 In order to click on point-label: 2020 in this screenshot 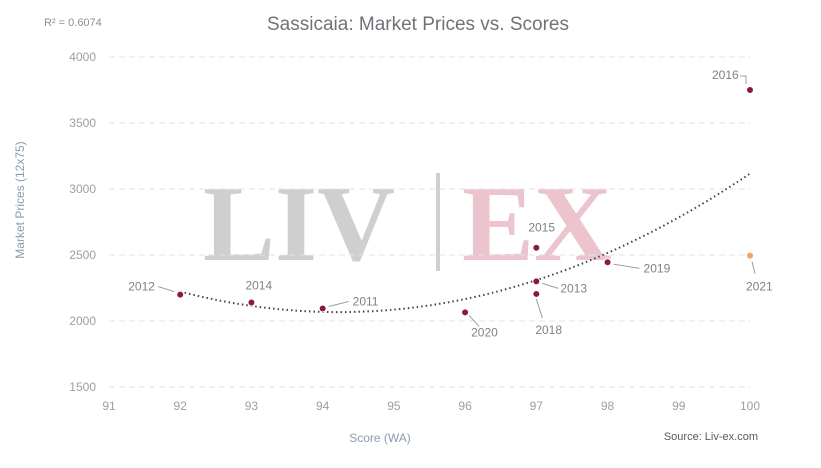, I will do `click(484, 332)`.